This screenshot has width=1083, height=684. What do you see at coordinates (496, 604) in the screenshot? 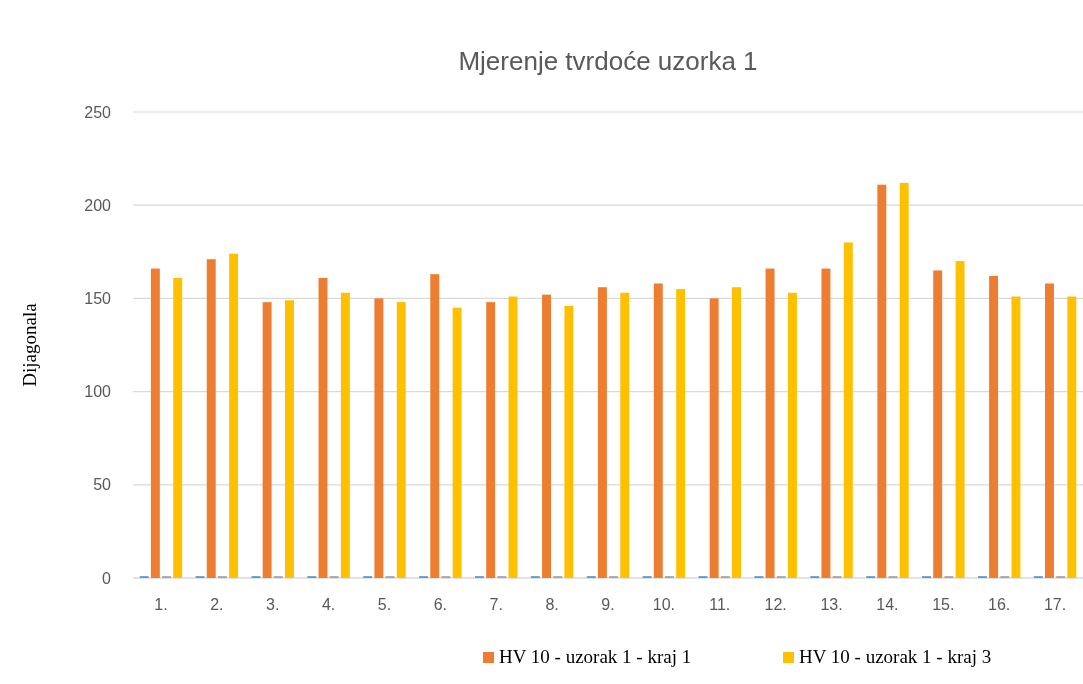
I see `x-tick-label: 7.` at bounding box center [496, 604].